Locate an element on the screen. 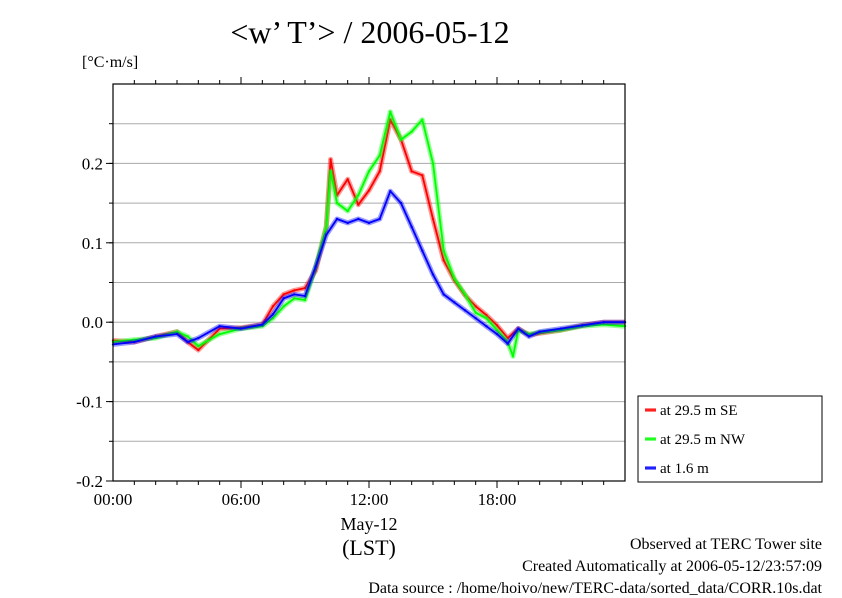 The width and height of the screenshot is (842, 598). y-tick-label: 0.2 is located at coordinates (92, 163).